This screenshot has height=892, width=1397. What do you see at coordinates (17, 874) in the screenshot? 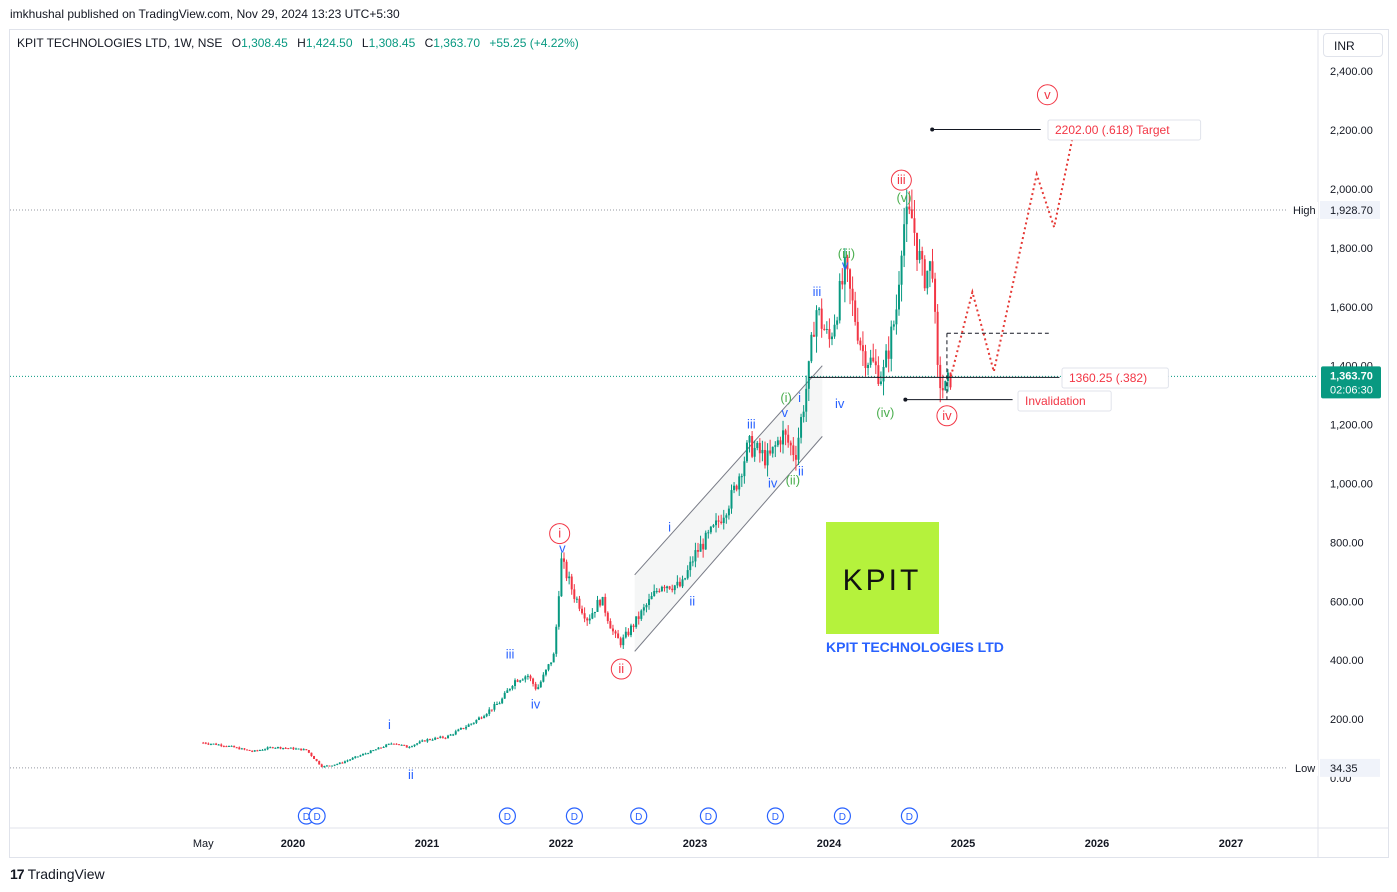
I see `tradingview-logo-icon: 17` at bounding box center [17, 874].